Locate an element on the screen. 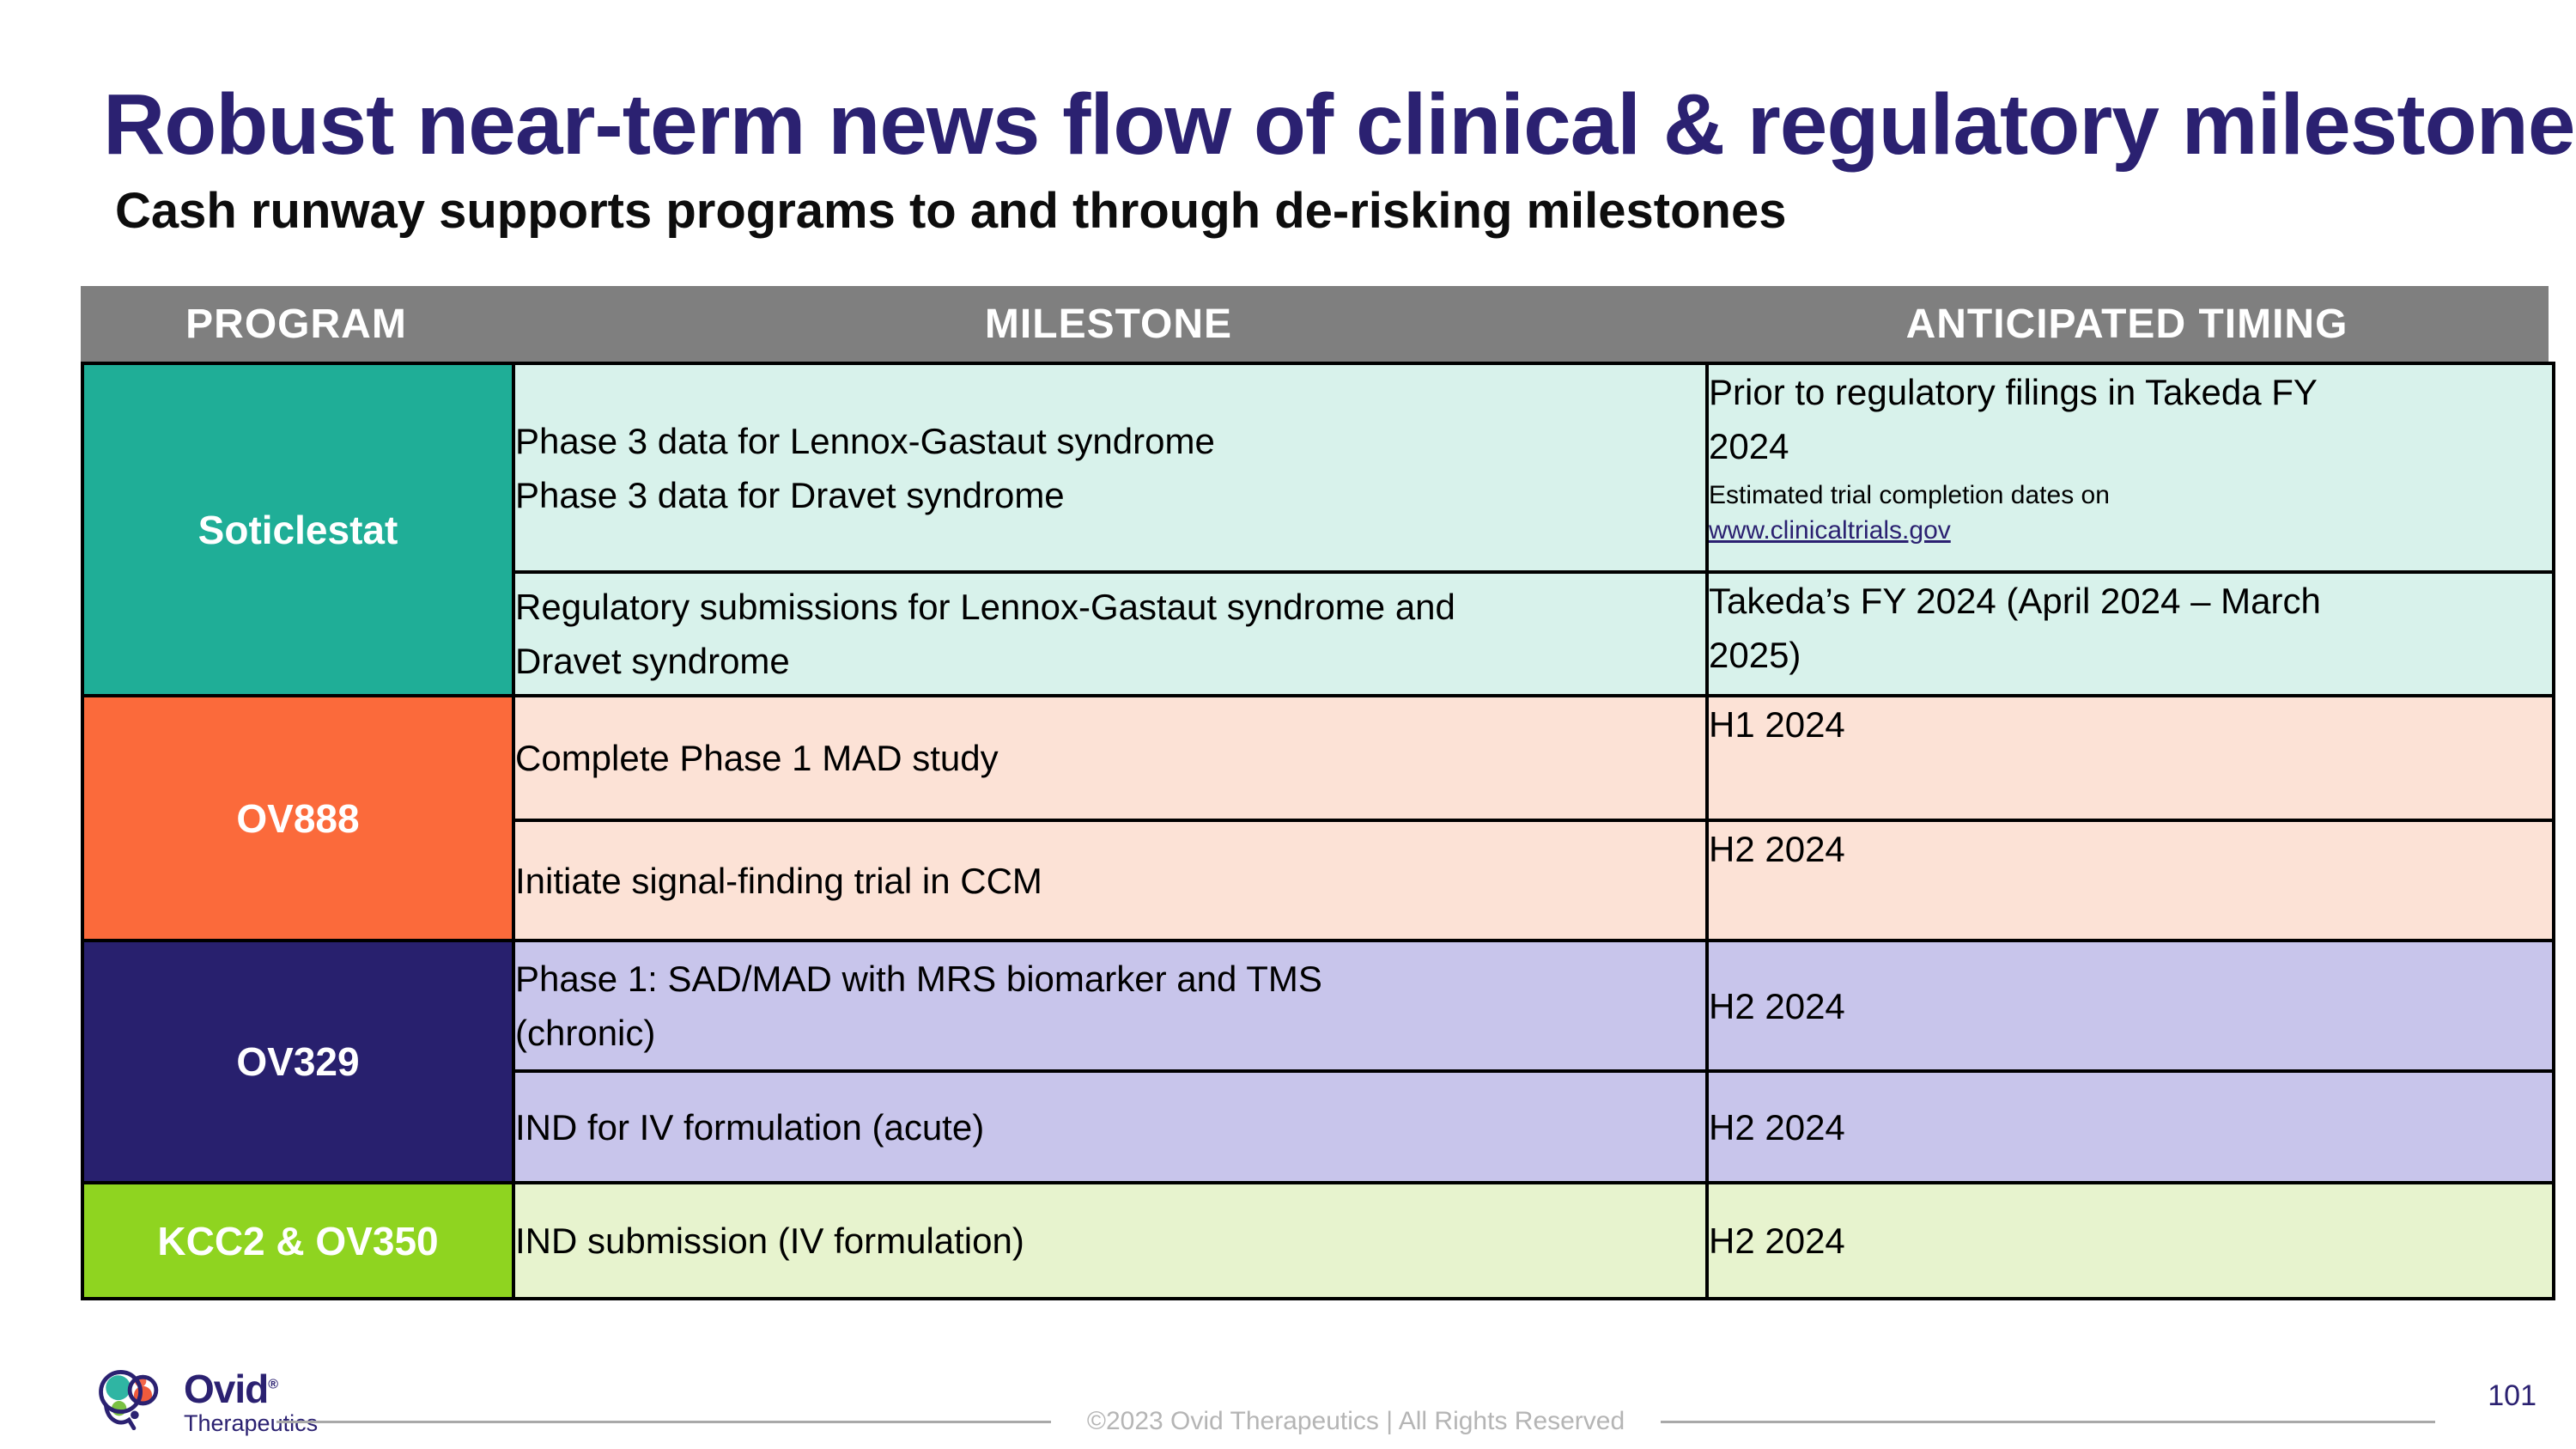 The height and width of the screenshot is (1449, 2576). column-header-milestone: MILESTONE is located at coordinates (1108, 324).